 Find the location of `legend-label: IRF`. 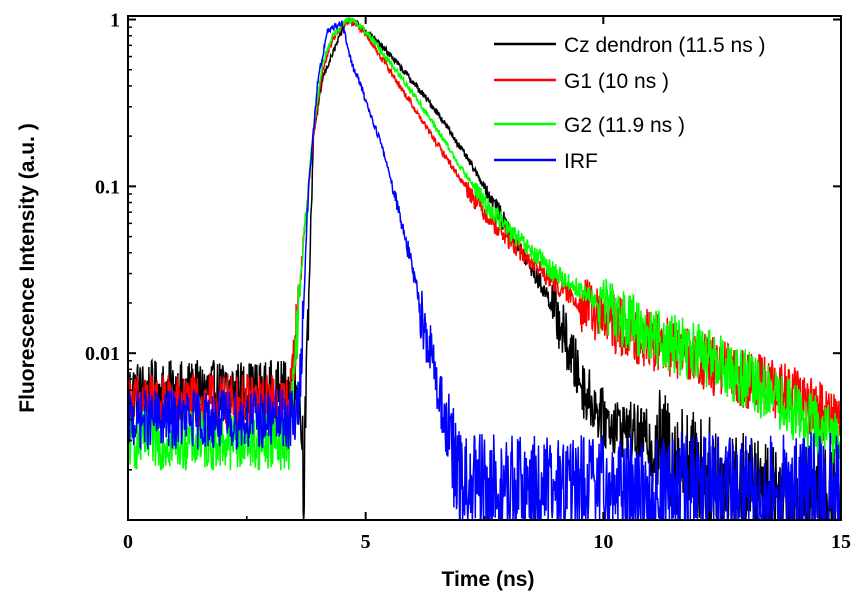

legend-label: IRF is located at coordinates (581, 161).